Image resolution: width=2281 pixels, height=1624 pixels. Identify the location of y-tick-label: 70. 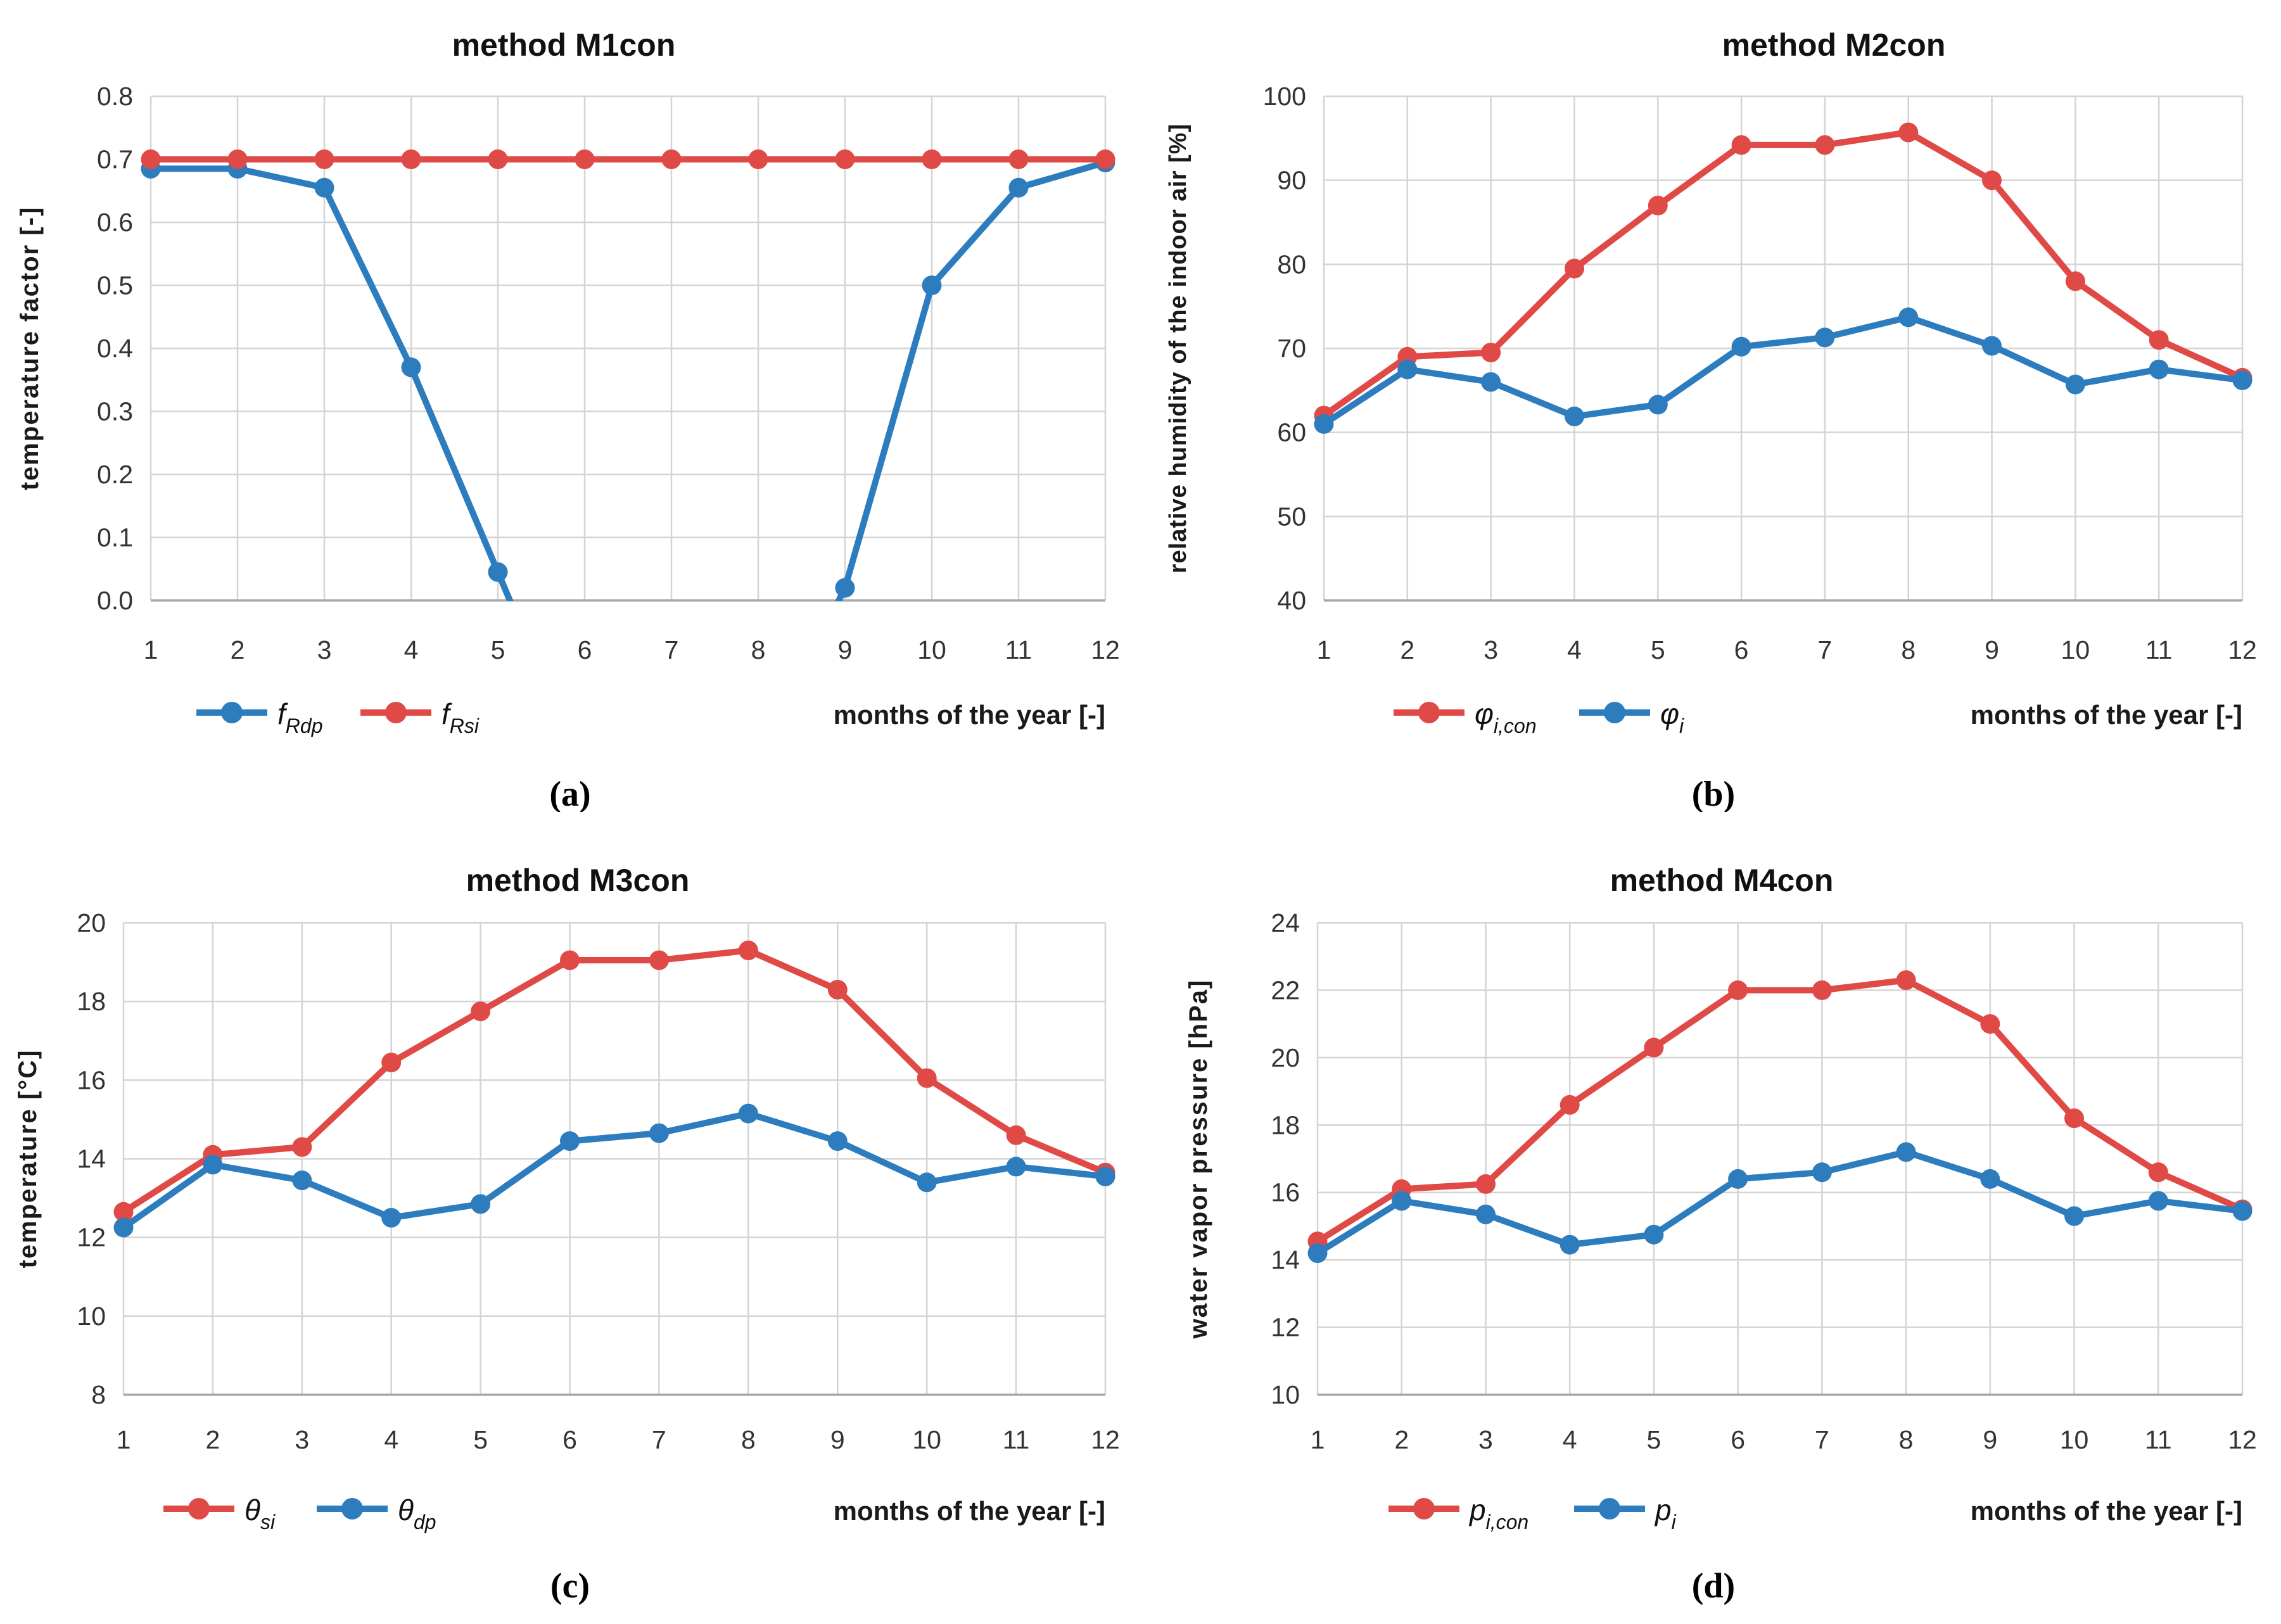
(1291, 348).